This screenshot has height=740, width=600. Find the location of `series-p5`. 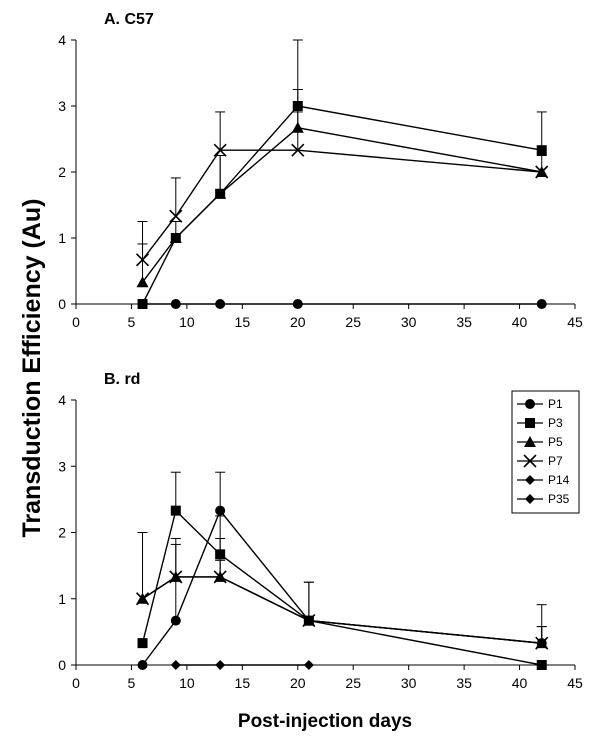

series-p5 is located at coordinates (342, 590).